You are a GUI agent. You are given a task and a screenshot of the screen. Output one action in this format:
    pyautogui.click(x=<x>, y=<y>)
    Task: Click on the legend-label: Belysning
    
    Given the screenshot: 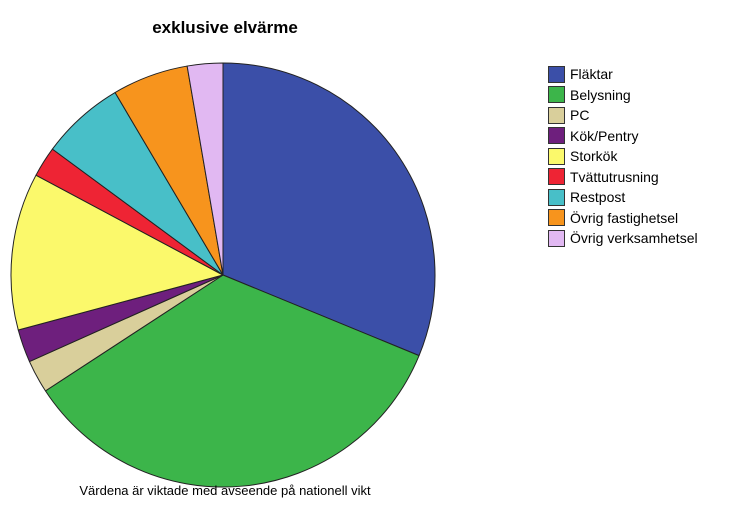 What is the action you would take?
    pyautogui.click(x=600, y=94)
    